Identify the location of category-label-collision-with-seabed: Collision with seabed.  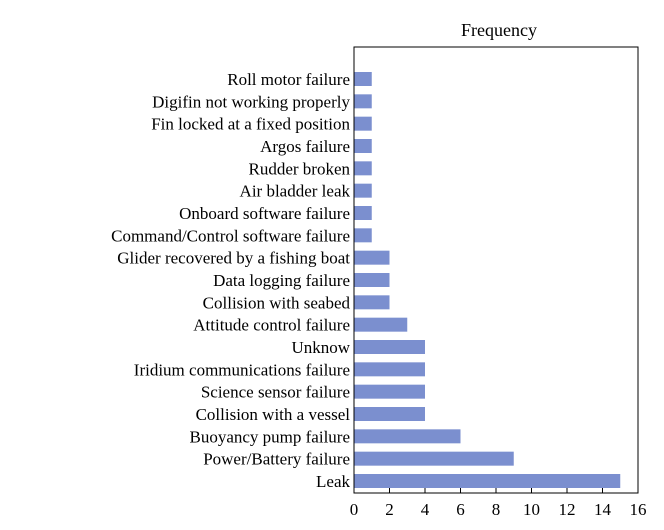
(277, 302).